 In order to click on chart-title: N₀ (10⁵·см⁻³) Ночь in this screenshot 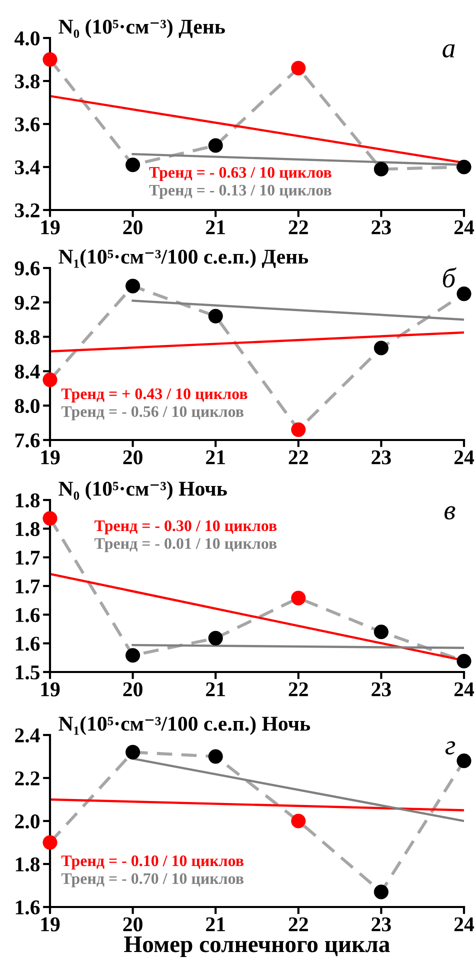, I will do `click(142, 490)`.